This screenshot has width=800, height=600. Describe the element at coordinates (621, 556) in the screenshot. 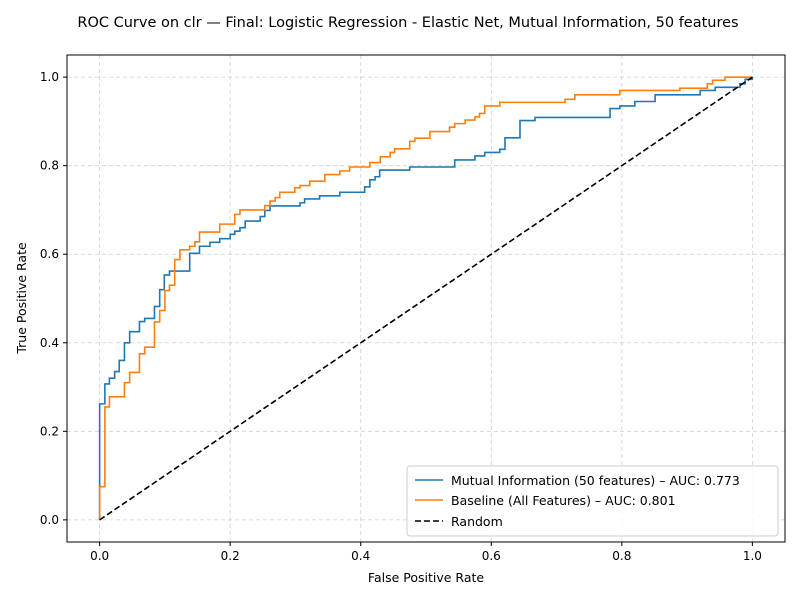

I see `x-tick-label: 0.8` at that location.